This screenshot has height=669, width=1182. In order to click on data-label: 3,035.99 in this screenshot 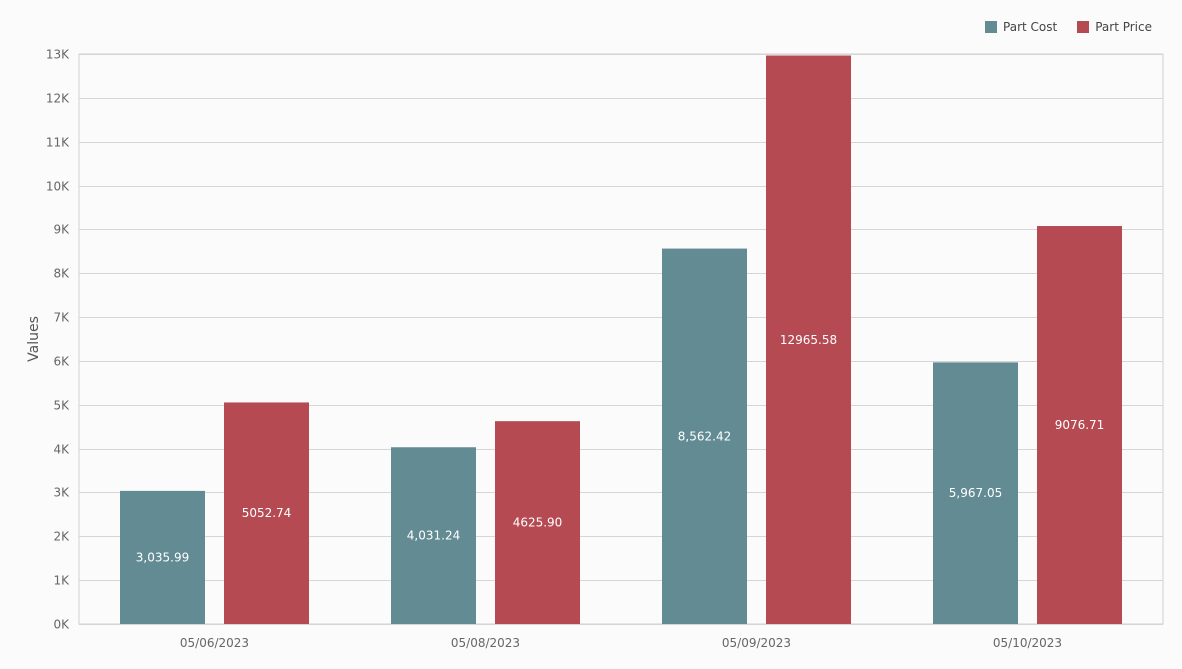, I will do `click(162, 557)`.